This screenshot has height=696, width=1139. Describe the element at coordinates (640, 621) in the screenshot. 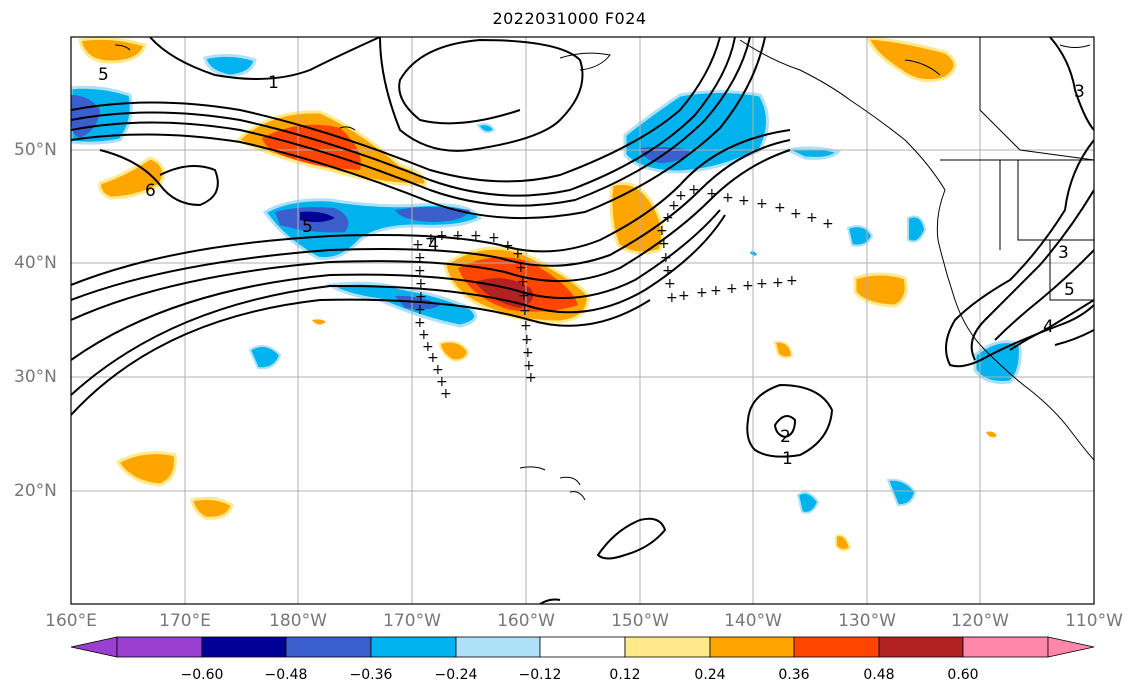

I see `lon-label: 150°W` at that location.